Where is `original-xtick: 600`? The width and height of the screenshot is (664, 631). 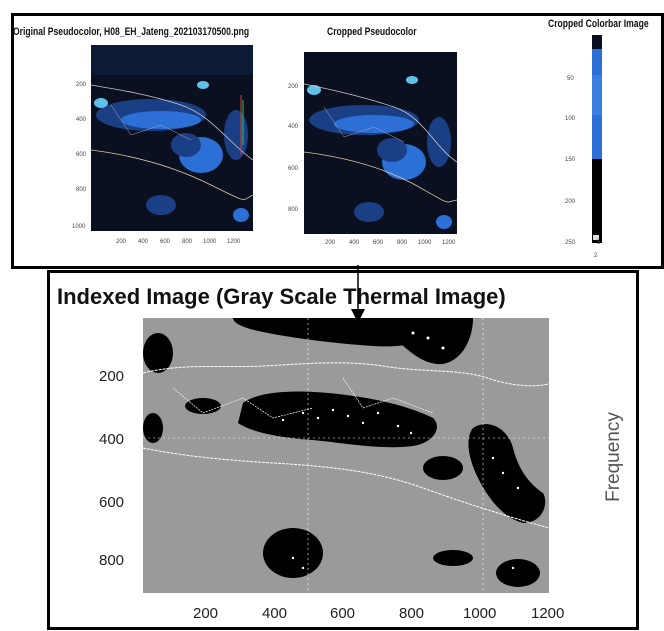 original-xtick: 600 is located at coordinates (165, 242).